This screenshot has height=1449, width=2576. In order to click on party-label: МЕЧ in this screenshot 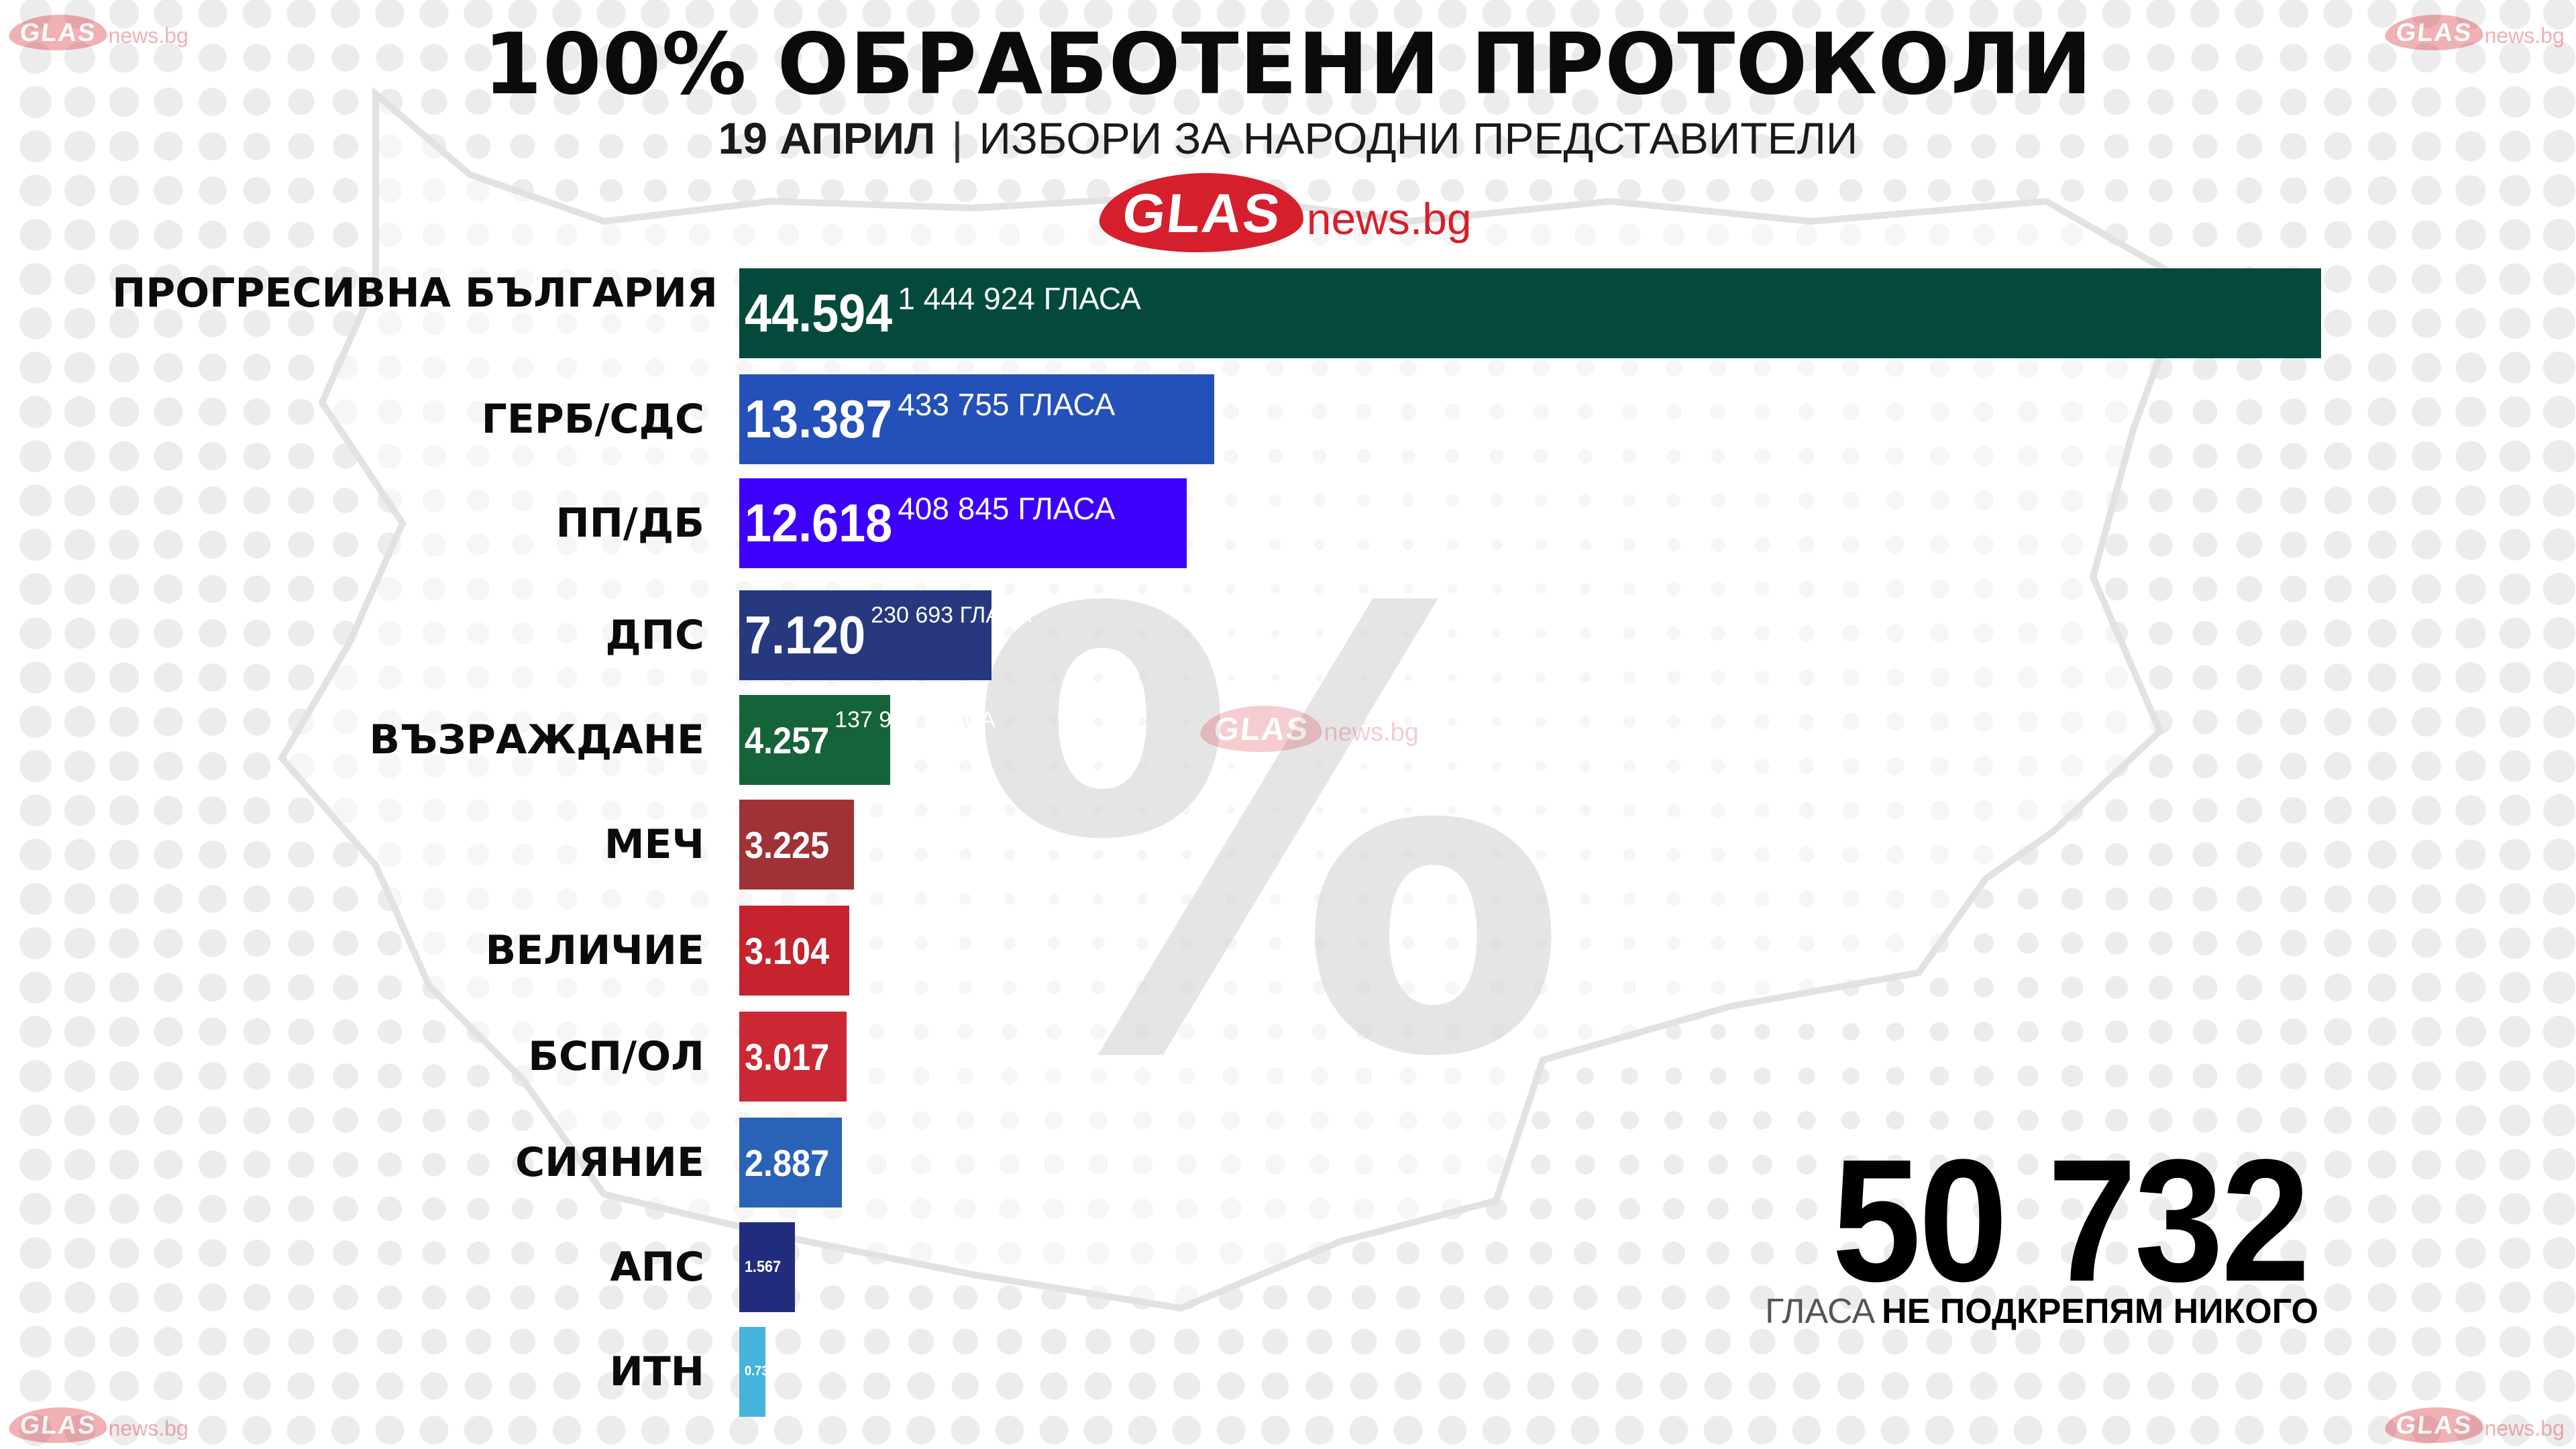, I will do `click(654, 844)`.